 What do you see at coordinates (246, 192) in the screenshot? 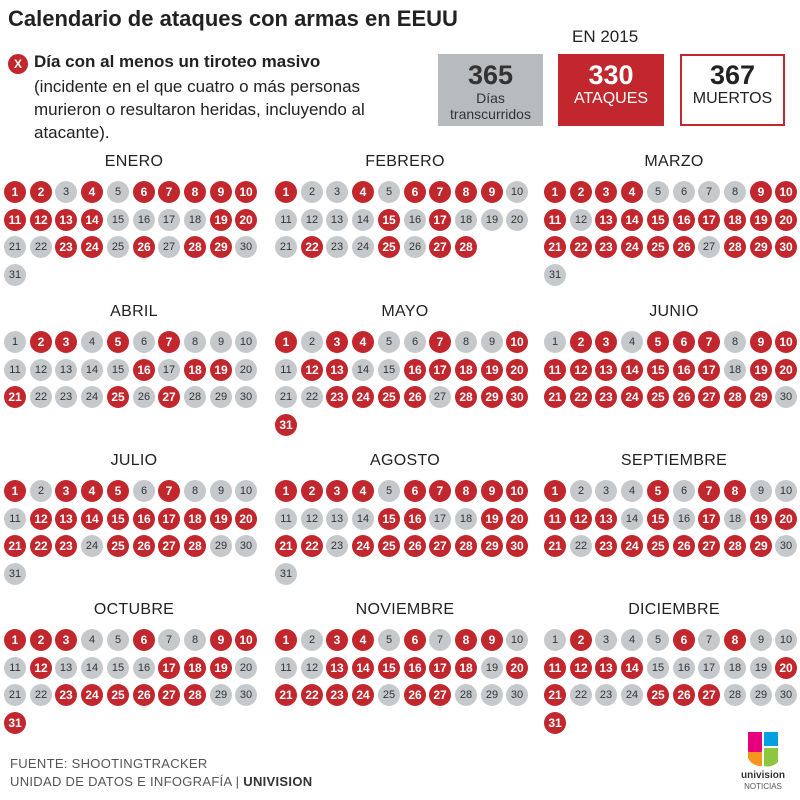
I see `attack-day: 10` at bounding box center [246, 192].